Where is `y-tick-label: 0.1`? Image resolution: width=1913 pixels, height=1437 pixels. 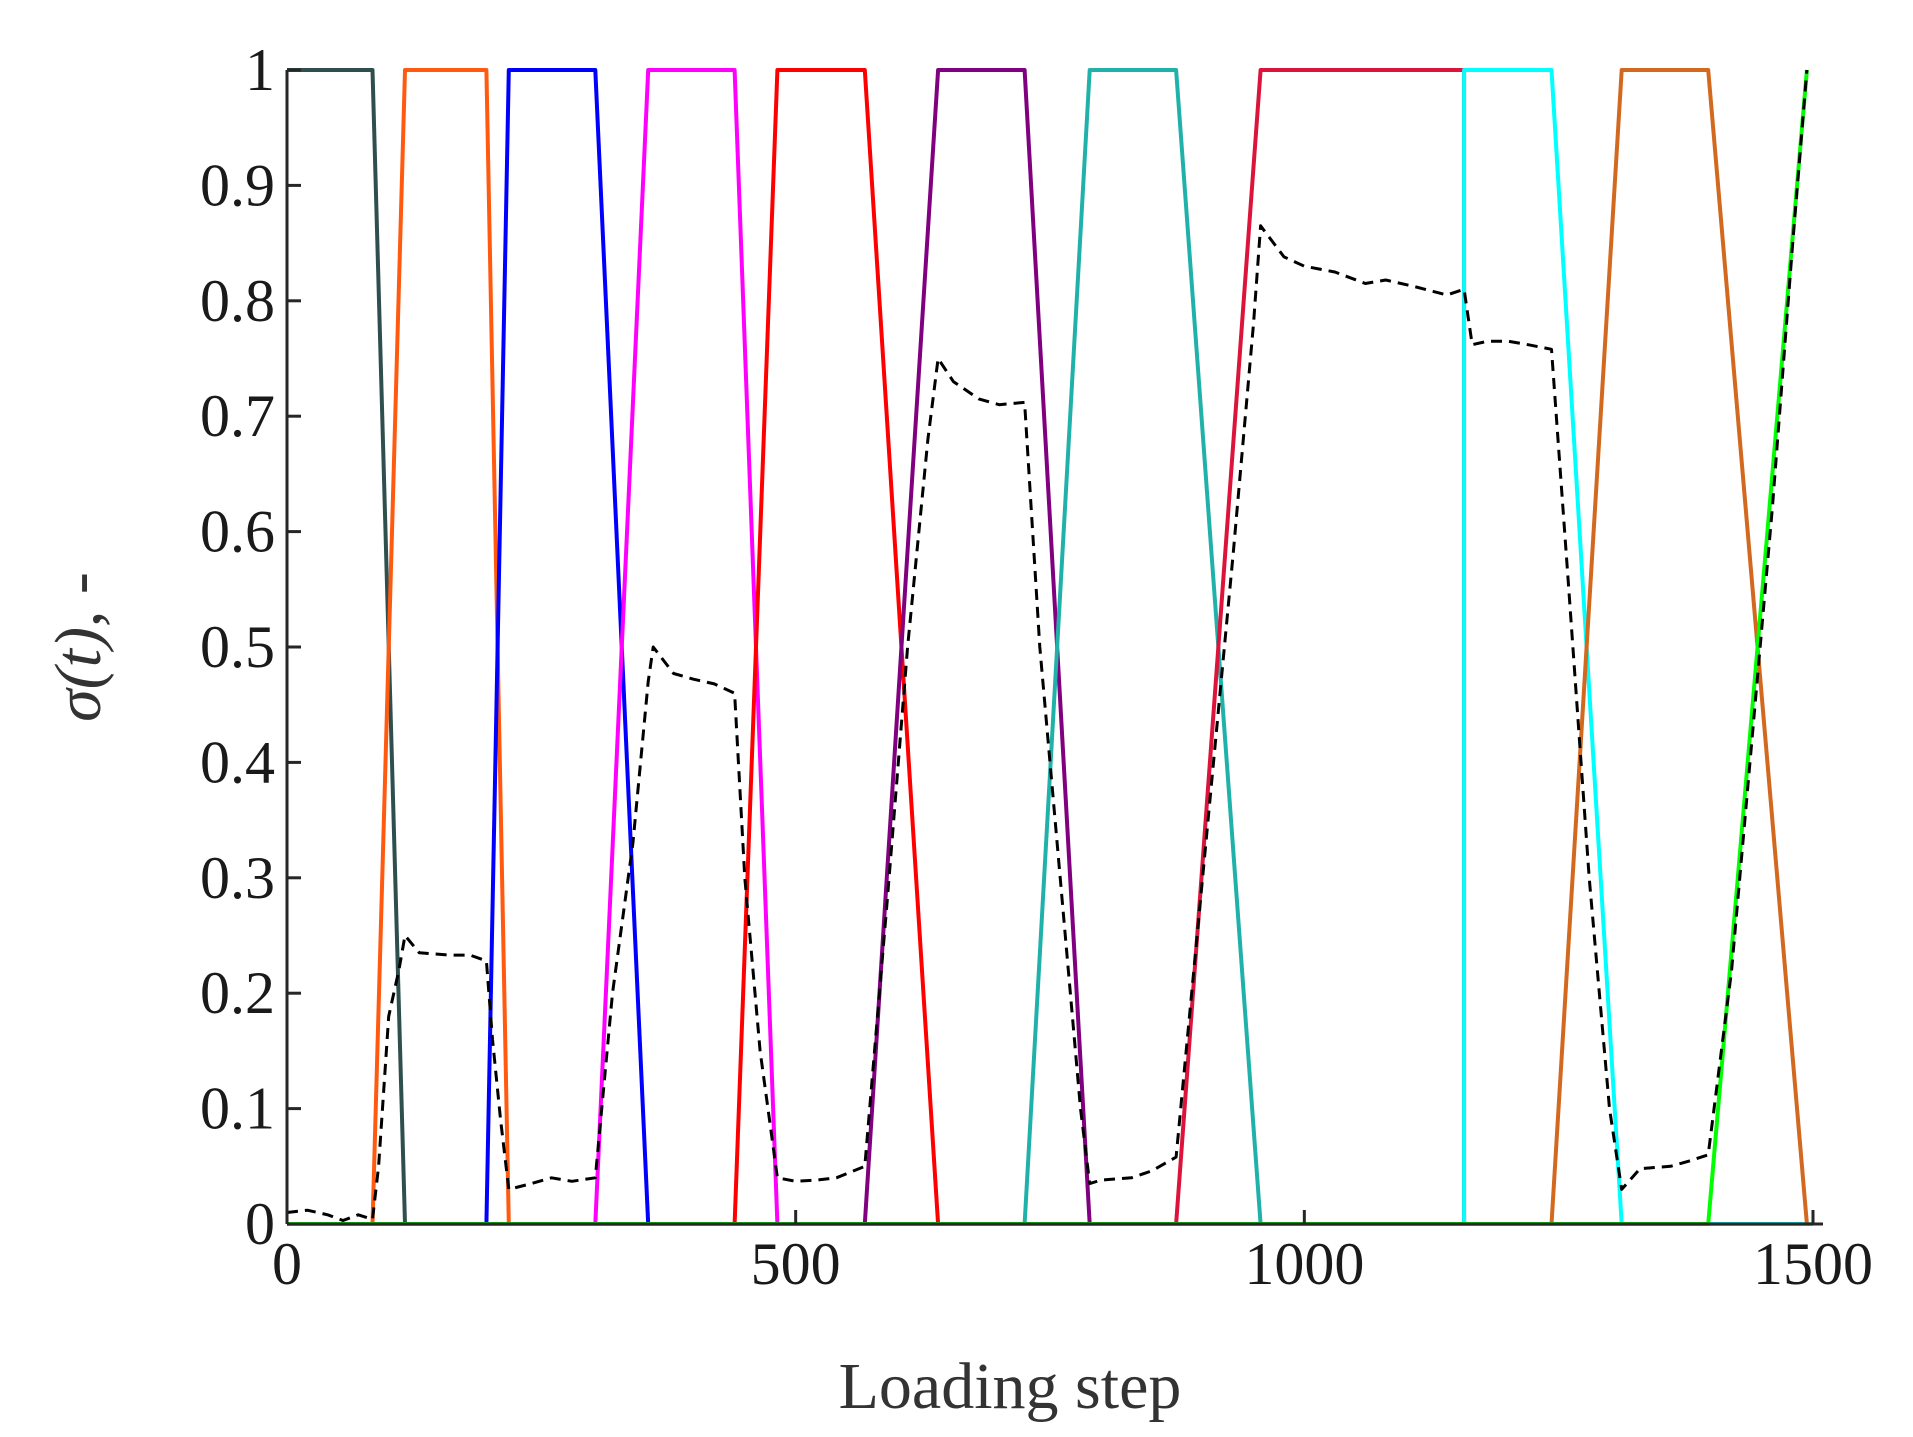
y-tick-label: 0.1 is located at coordinates (237, 1109).